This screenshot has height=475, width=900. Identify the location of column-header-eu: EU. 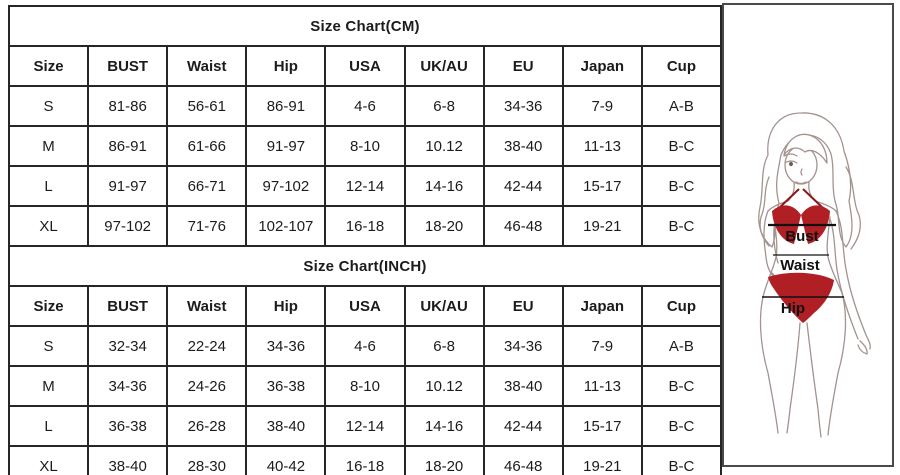
(523, 306).